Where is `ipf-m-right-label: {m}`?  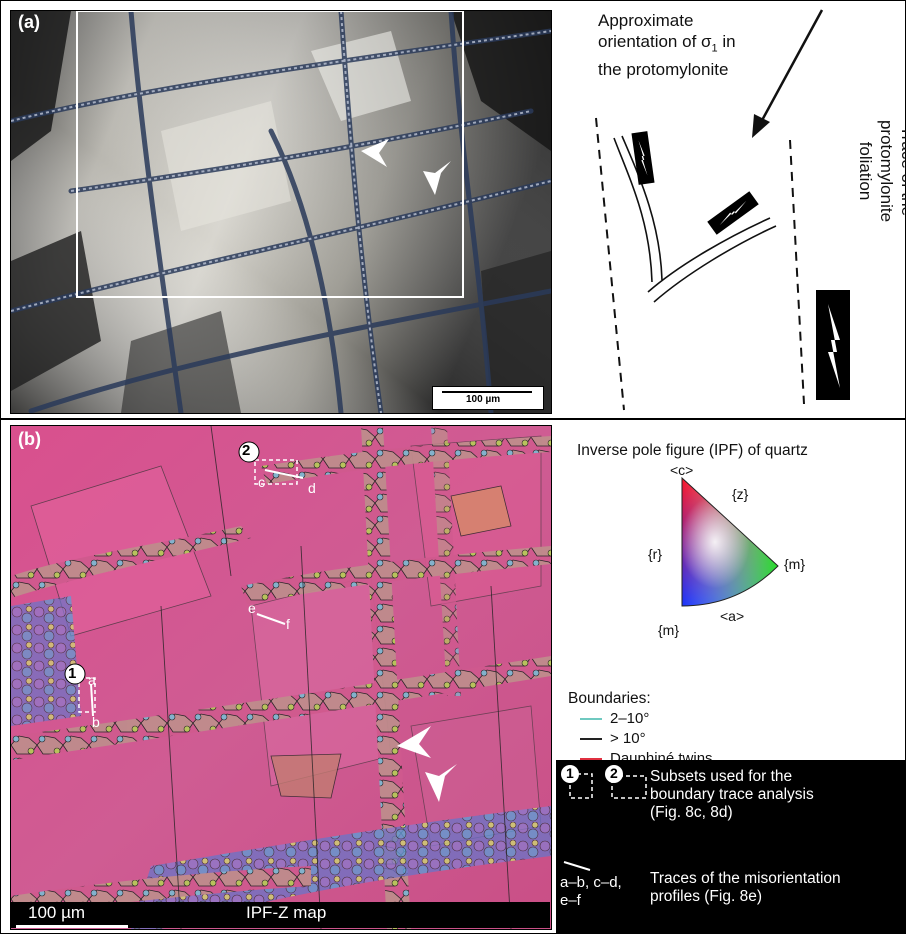
ipf-m-right-label: {m} is located at coordinates (795, 564).